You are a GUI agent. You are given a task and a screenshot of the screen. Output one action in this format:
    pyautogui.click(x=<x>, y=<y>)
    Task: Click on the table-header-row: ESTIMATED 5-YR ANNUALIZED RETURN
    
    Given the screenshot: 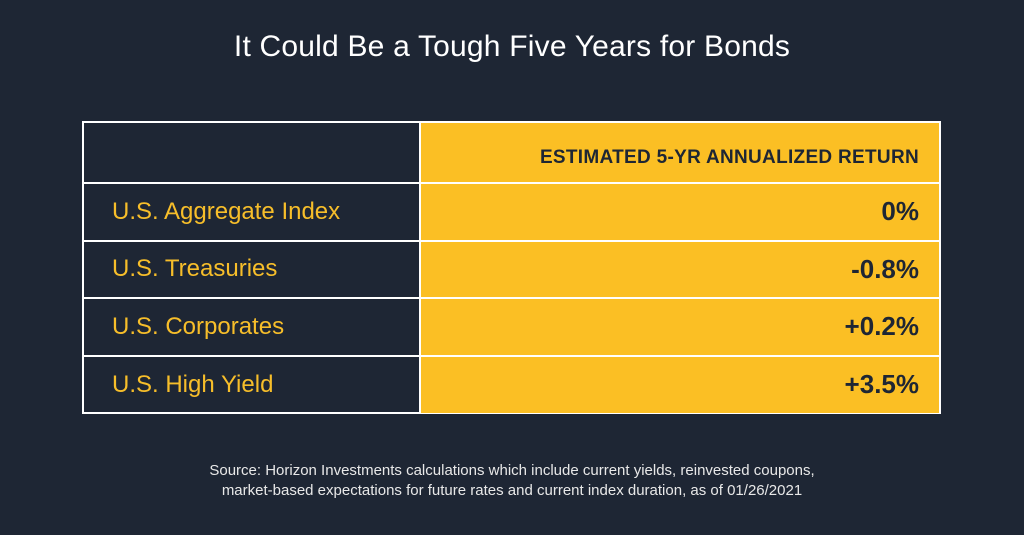 What is the action you would take?
    pyautogui.click(x=511, y=153)
    